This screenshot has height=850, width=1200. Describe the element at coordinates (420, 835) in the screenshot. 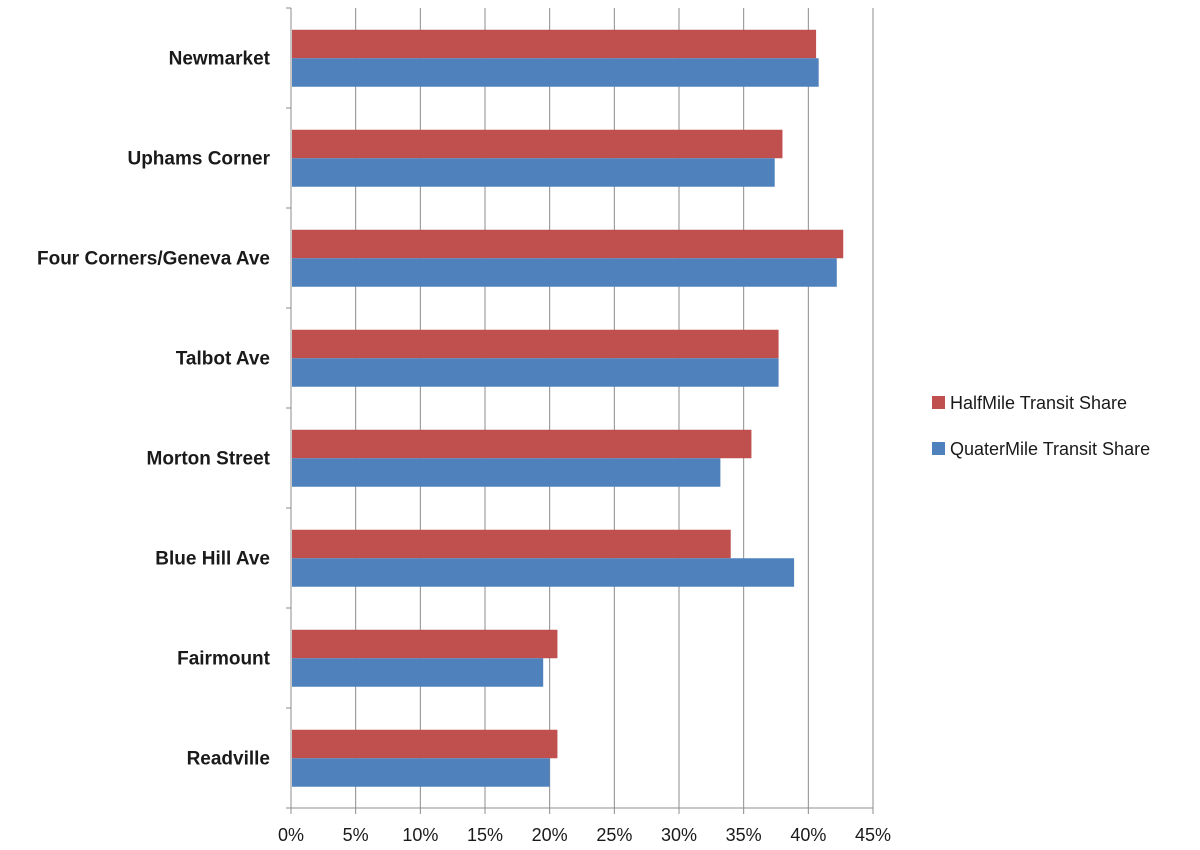

I see `x-tick-label: 10%` at that location.